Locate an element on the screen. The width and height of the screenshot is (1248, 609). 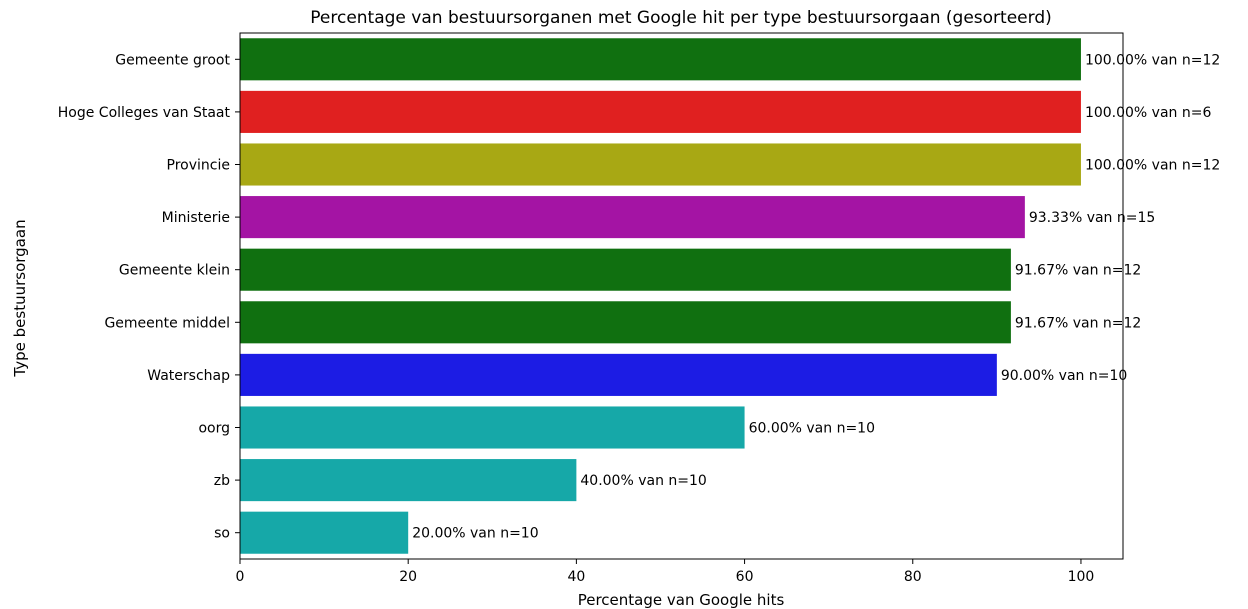
y-axis-label: Type bestuursorgaan is located at coordinates (20, 298).